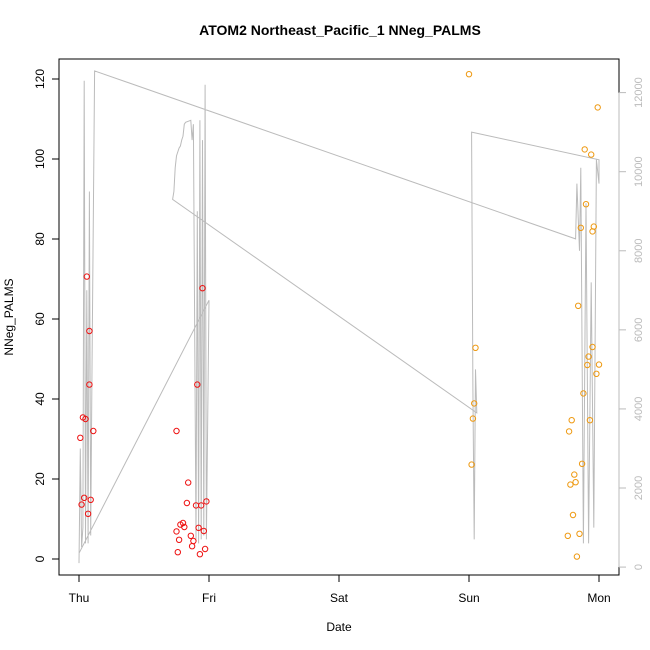 Image resolution: width=650 pixels, height=650 pixels. Describe the element at coordinates (79, 598) in the screenshot. I see `x-tick-label-Thu: Thu` at that location.